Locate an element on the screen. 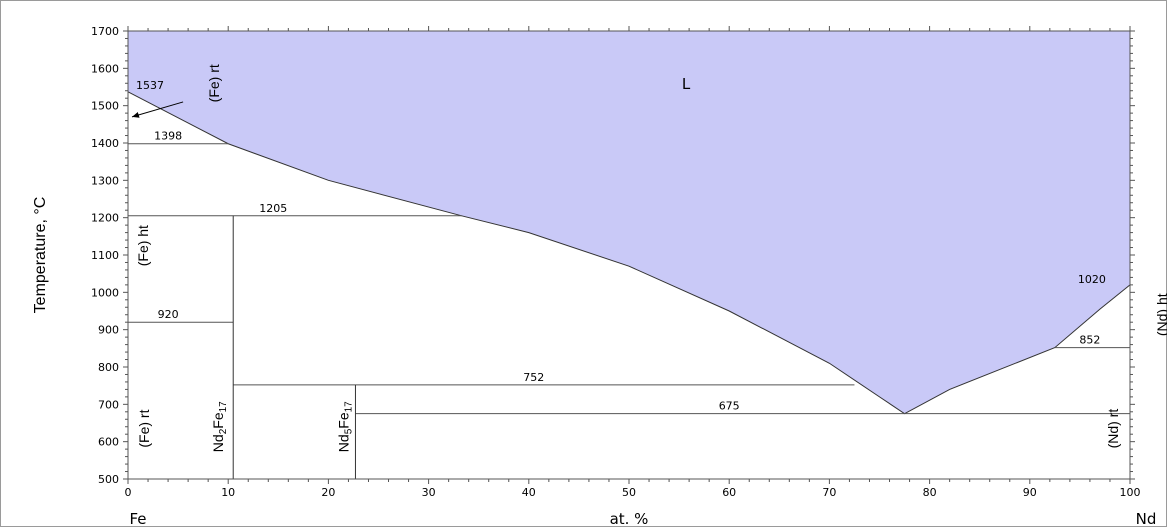  isotherm-label-920: 920 is located at coordinates (168, 314).